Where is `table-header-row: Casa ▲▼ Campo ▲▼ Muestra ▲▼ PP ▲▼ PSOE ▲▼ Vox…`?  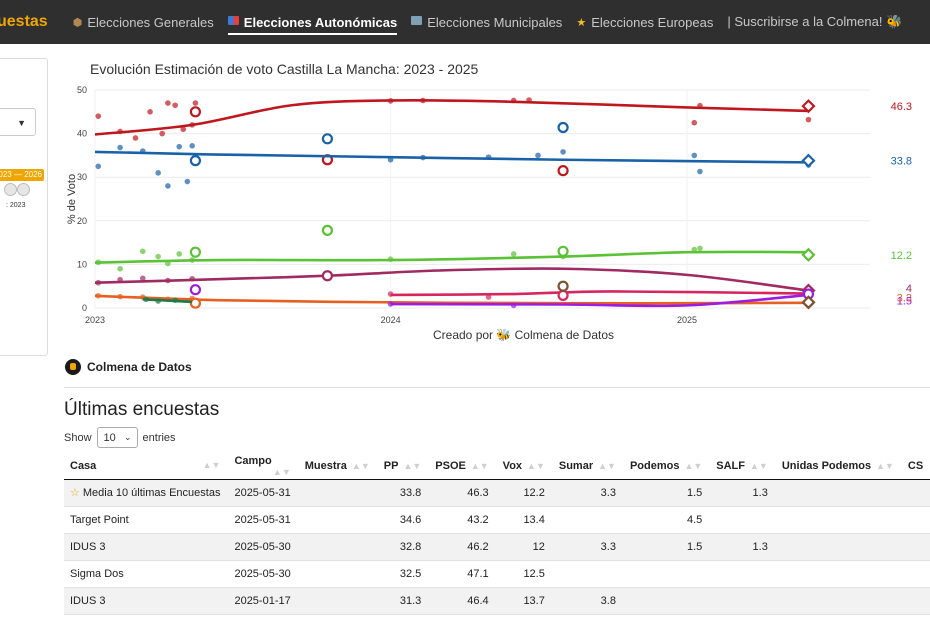 table-header-row: Casa ▲▼ Campo ▲▼ Muestra ▲▼ PP ▲▼ PSOE ▲▼ Vox… is located at coordinates (497, 466).